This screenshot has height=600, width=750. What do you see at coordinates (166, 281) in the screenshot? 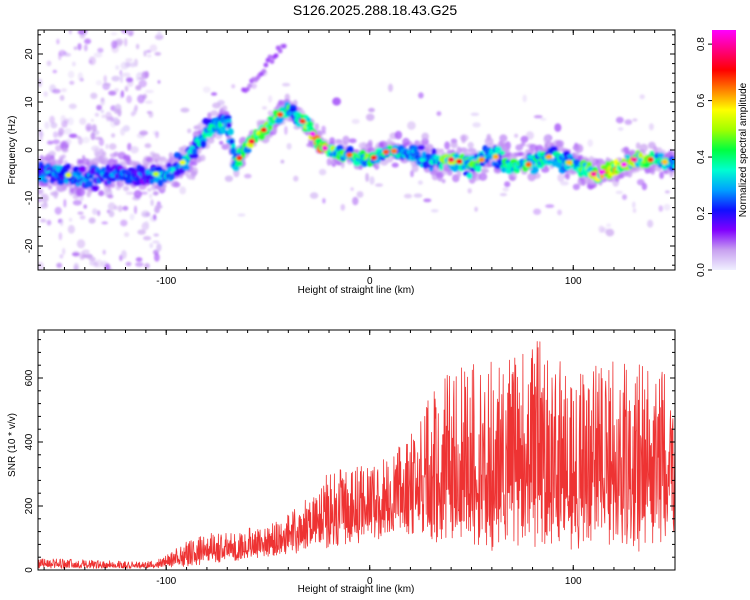
I see `x-tick-label: -100` at bounding box center [166, 281].